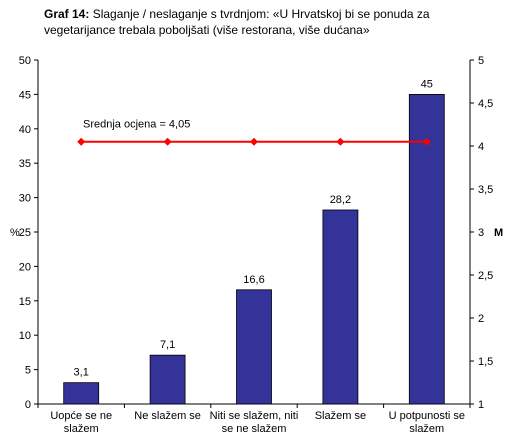 Image resolution: width=510 pixels, height=440 pixels. What do you see at coordinates (485, 104) in the screenshot?
I see `y2-tick-label: 4,5` at bounding box center [485, 104].